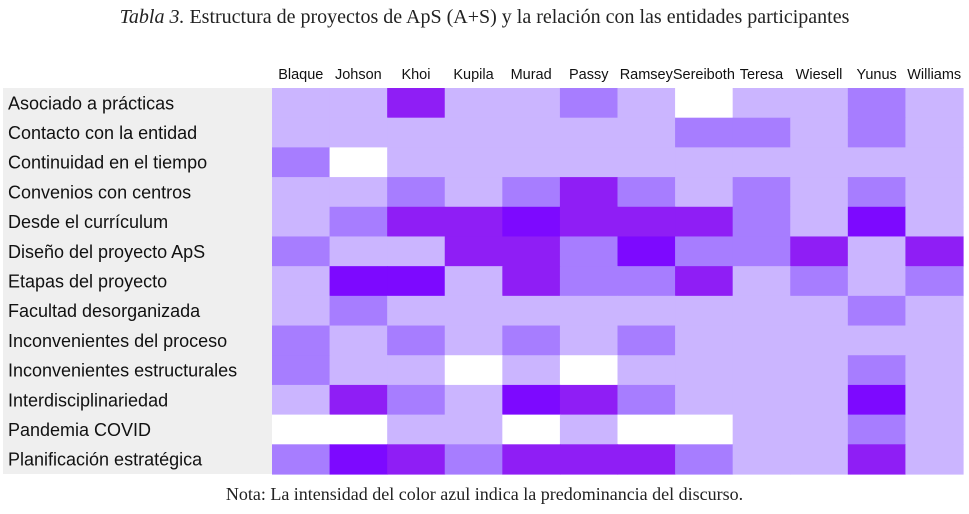 This screenshot has width=969, height=514. Describe the element at coordinates (877, 103) in the screenshot. I see `heatmap-cell-asociado-a-practicas-yunus` at that location.